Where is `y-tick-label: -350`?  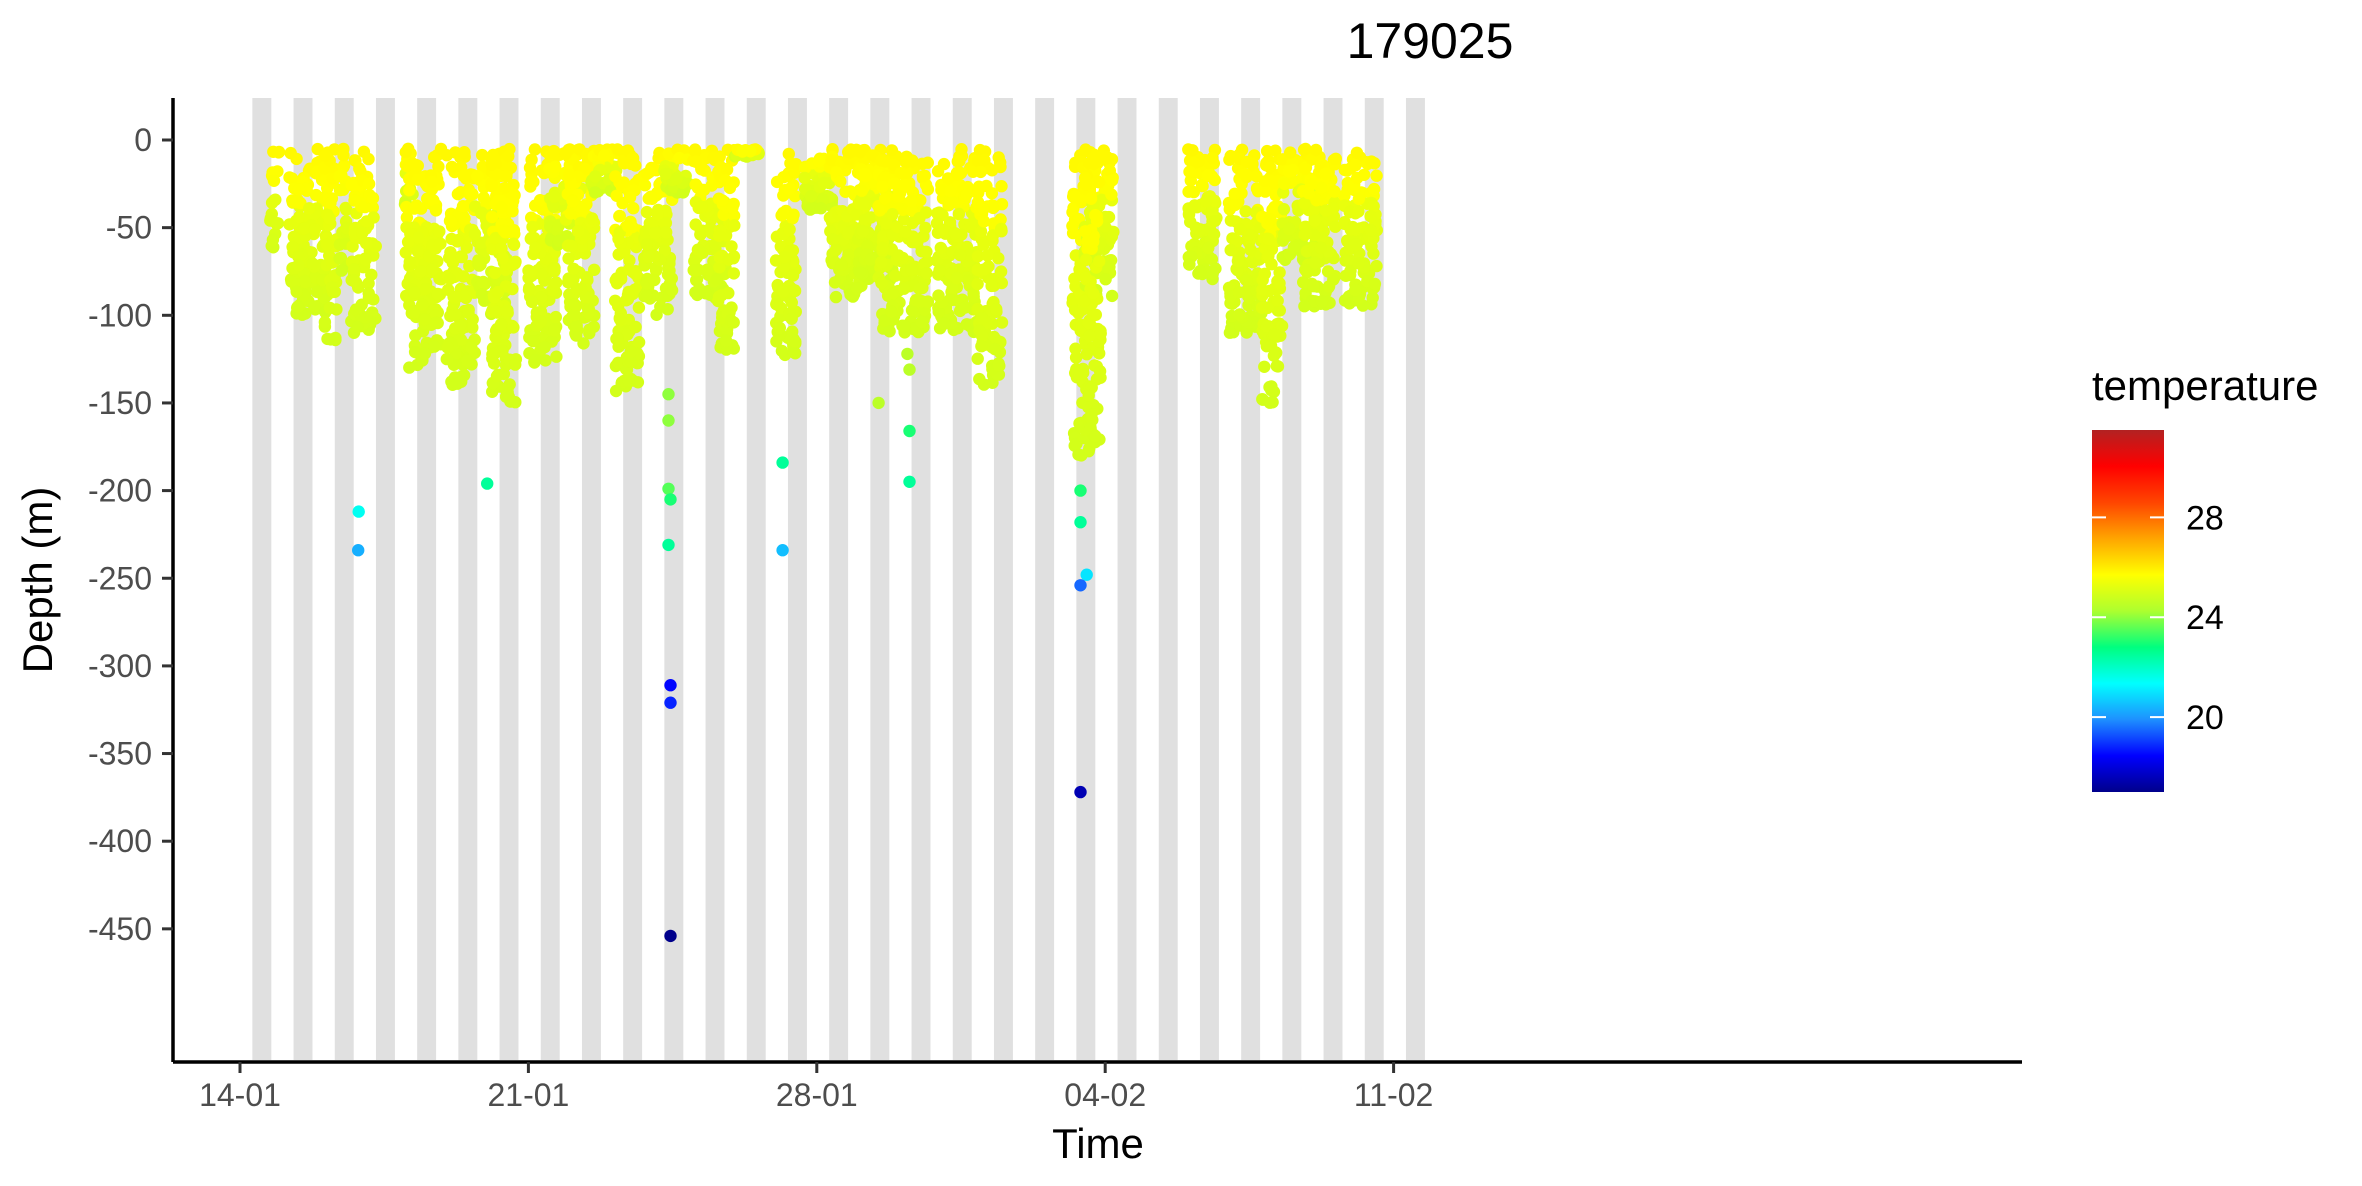 y-tick-label: -350 is located at coordinates (120, 754).